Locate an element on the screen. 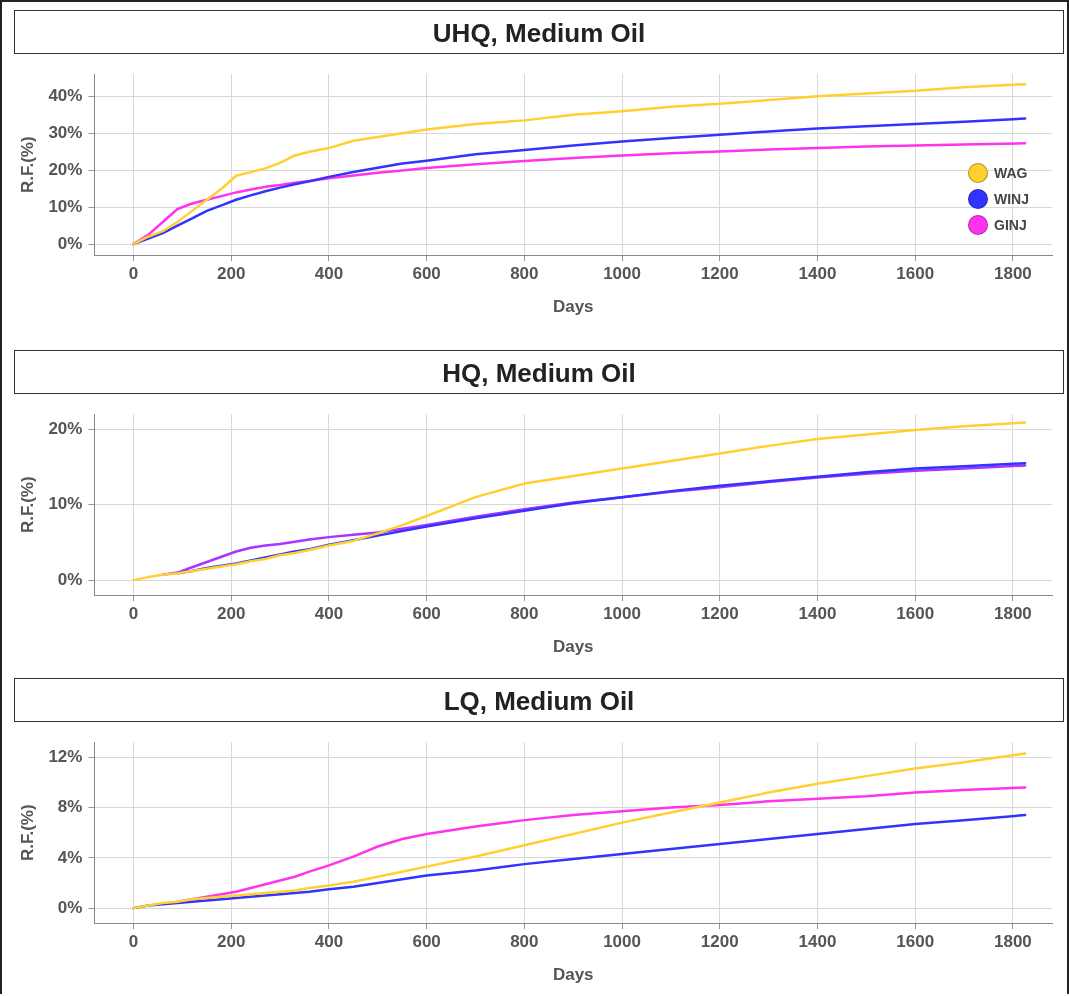 The height and width of the screenshot is (996, 1069). legend-label: WAG is located at coordinates (1011, 173).